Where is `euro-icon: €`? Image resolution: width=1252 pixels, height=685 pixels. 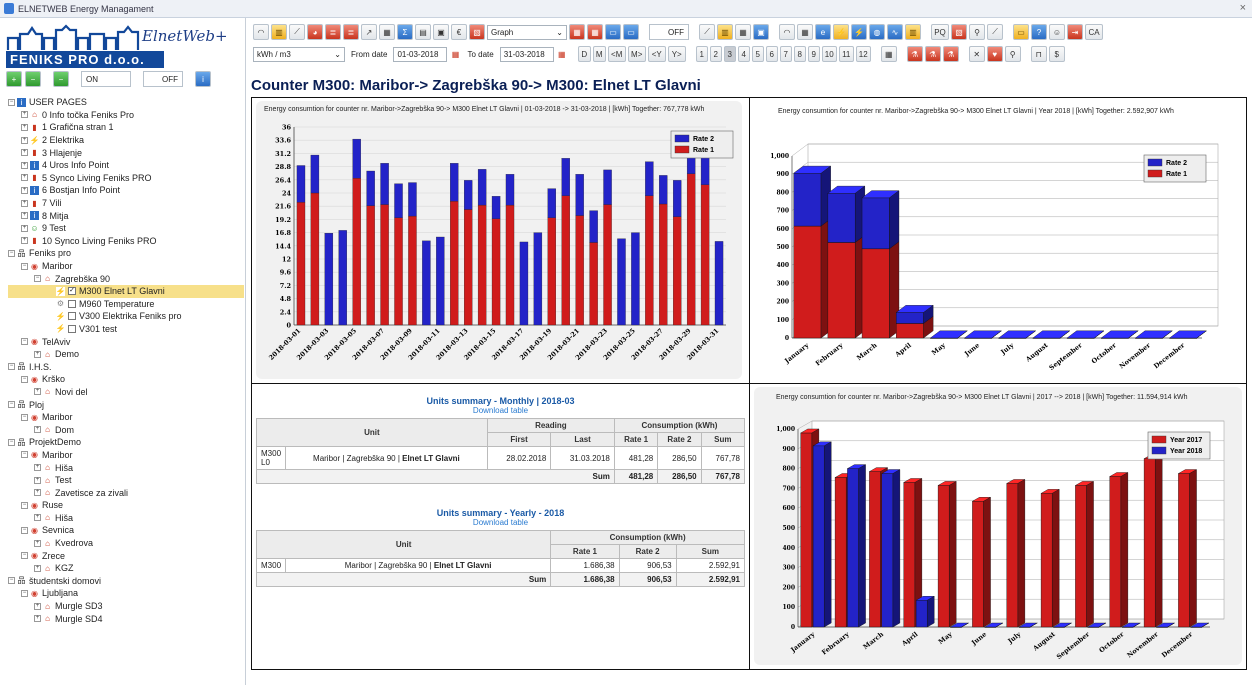 euro-icon: € is located at coordinates (459, 32).